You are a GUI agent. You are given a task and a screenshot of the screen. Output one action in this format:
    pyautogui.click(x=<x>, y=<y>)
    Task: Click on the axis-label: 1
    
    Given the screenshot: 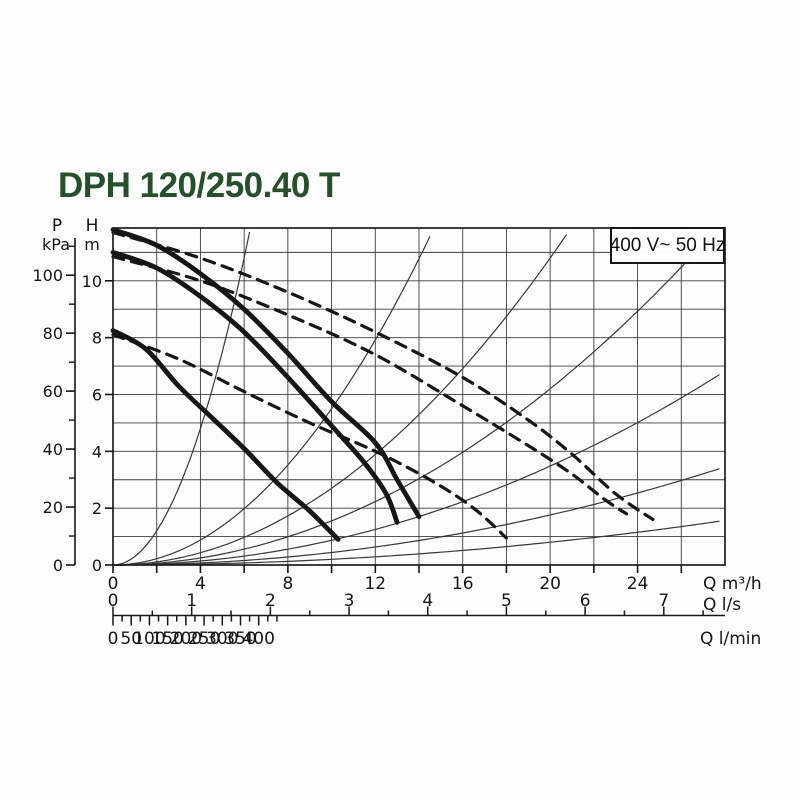 What is the action you would take?
    pyautogui.click(x=191, y=601)
    